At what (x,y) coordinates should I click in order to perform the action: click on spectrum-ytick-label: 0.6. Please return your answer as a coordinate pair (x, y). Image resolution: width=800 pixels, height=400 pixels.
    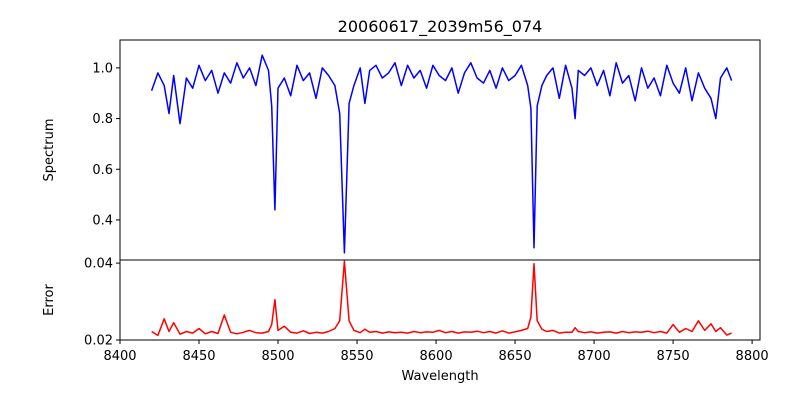
    Looking at the image, I should click on (102, 170).